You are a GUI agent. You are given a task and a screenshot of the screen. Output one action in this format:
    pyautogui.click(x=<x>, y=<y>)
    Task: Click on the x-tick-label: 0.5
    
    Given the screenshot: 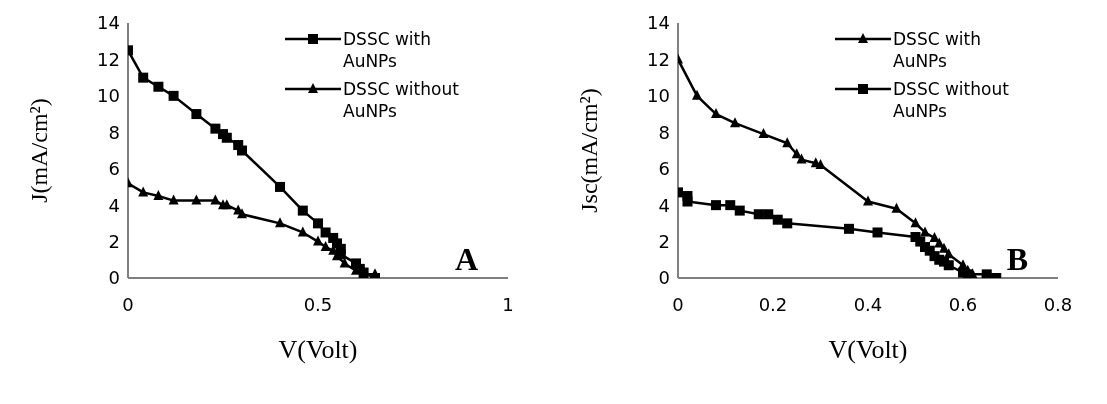 What is the action you would take?
    pyautogui.click(x=318, y=304)
    